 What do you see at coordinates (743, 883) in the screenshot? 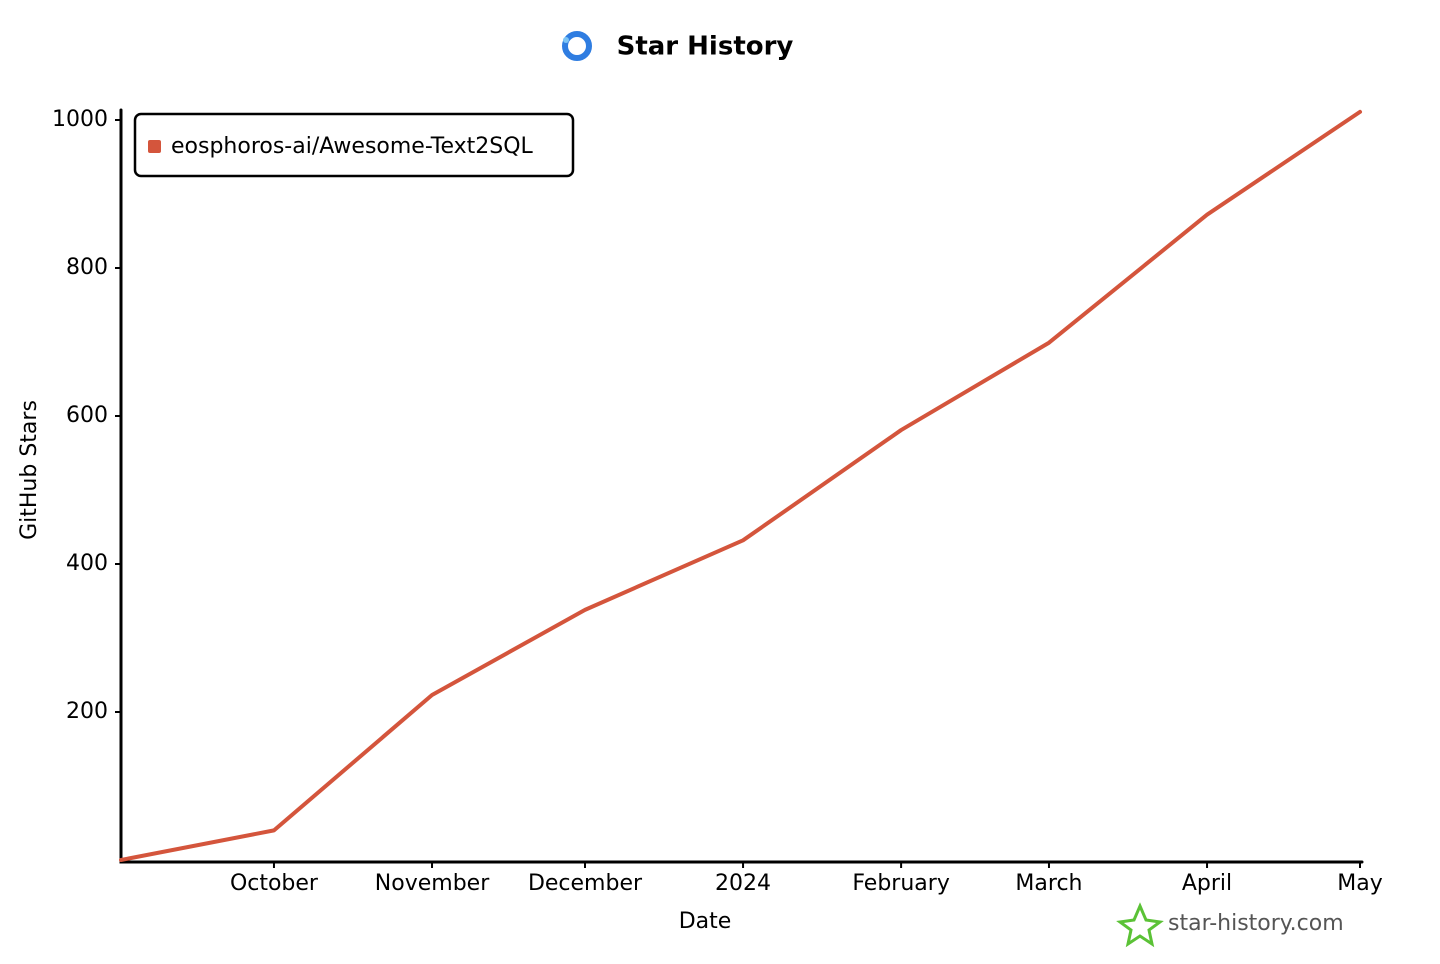
I see `x-tick-label: 2024` at bounding box center [743, 883].